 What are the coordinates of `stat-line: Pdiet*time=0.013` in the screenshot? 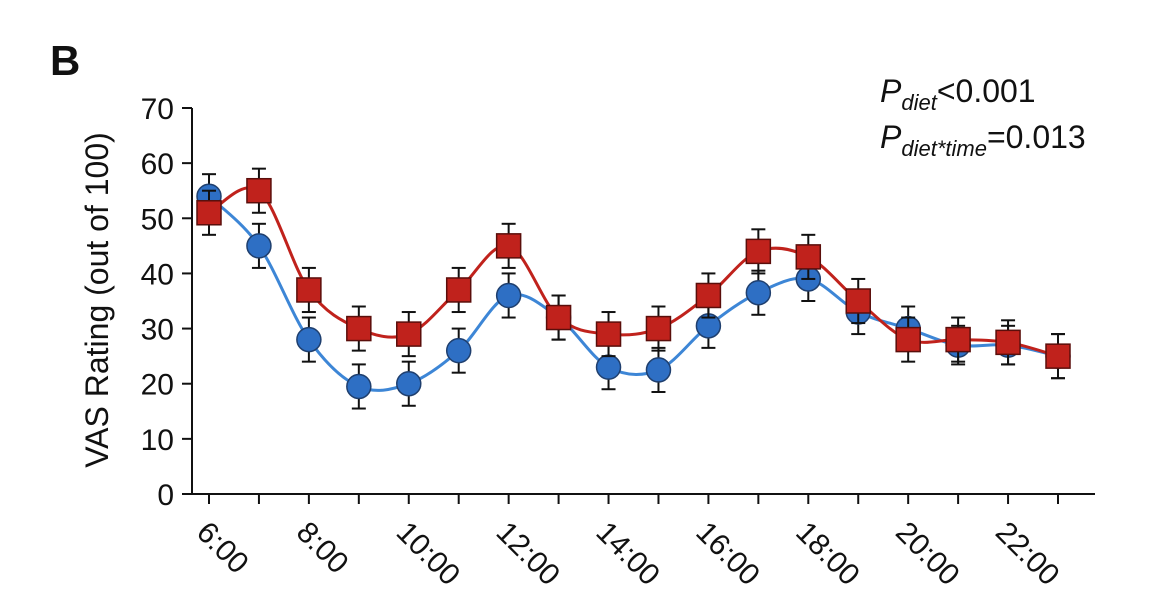 It's located at (983, 140).